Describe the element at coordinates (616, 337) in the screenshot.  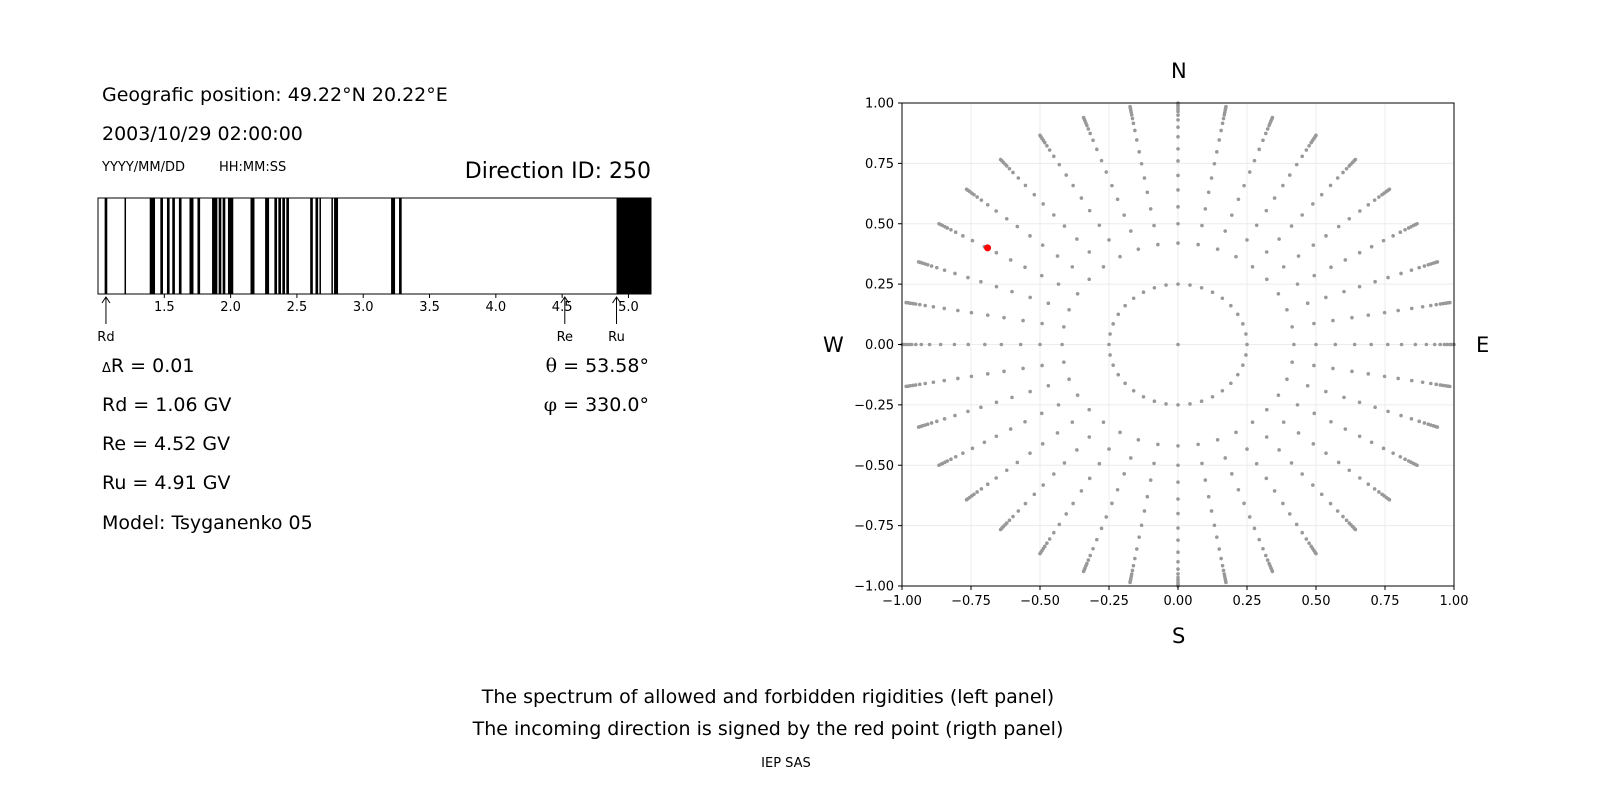
I see `marker-label: Ru` at that location.